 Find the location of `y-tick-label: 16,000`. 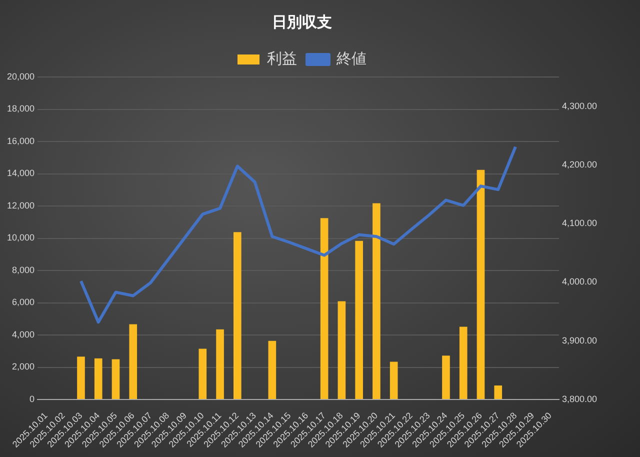

y-tick-label: 16,000 is located at coordinates (20, 141).